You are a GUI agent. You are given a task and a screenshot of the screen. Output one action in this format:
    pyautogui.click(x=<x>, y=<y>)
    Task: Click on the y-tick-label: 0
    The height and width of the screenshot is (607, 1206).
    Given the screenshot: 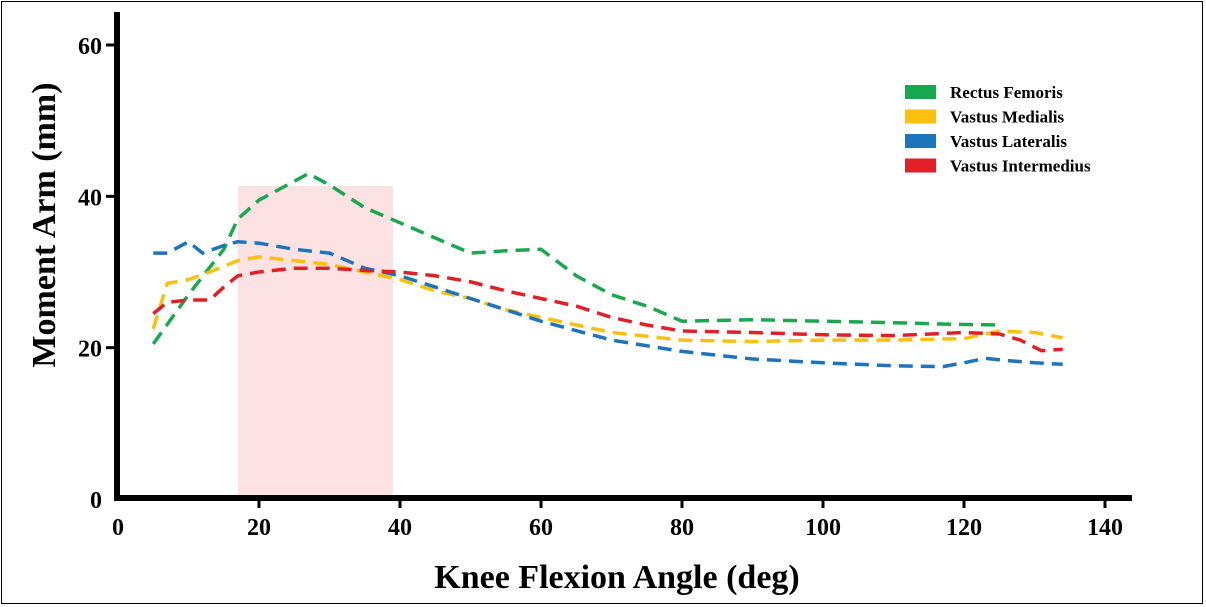 What is the action you would take?
    pyautogui.click(x=96, y=501)
    